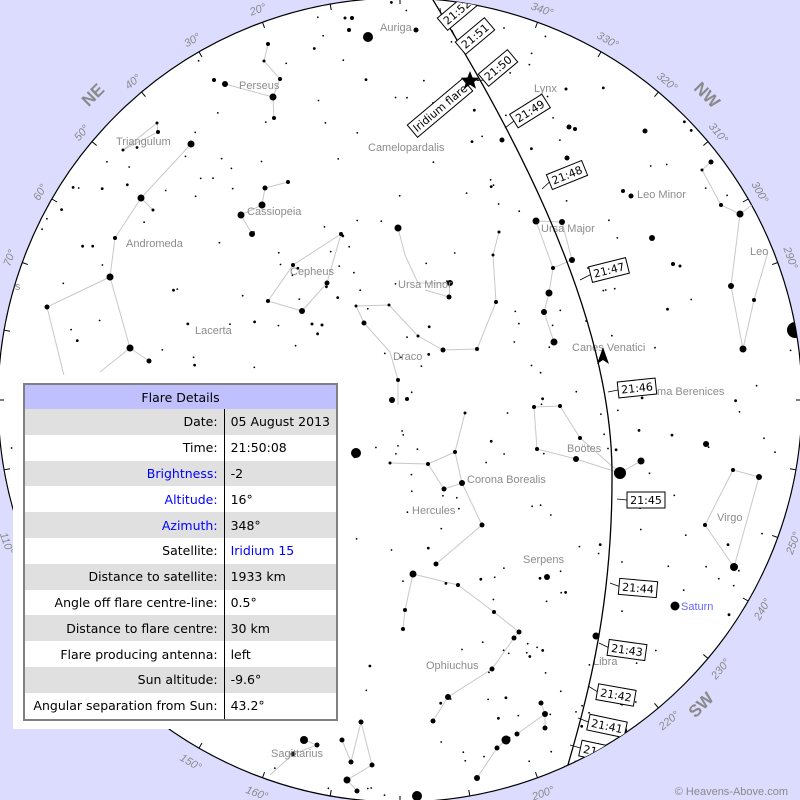 The width and height of the screenshot is (800, 800). Describe the element at coordinates (452, 666) in the screenshot. I see `constellation-label: Ophiuchus` at that location.